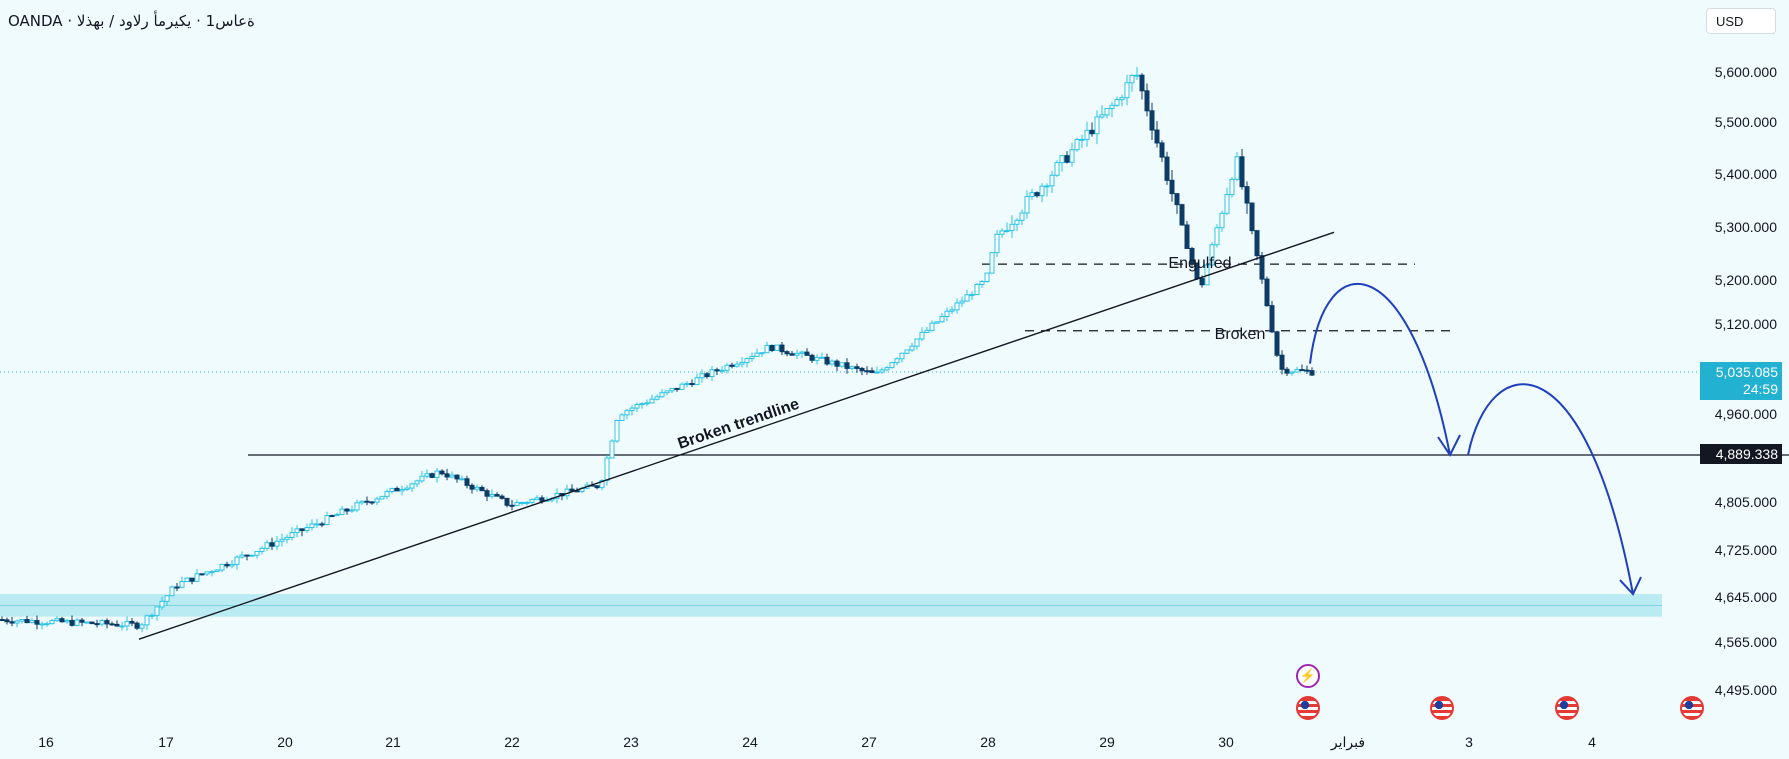  What do you see at coordinates (1746, 690) in the screenshot?
I see `y-tick-label: 4,495.000` at bounding box center [1746, 690].